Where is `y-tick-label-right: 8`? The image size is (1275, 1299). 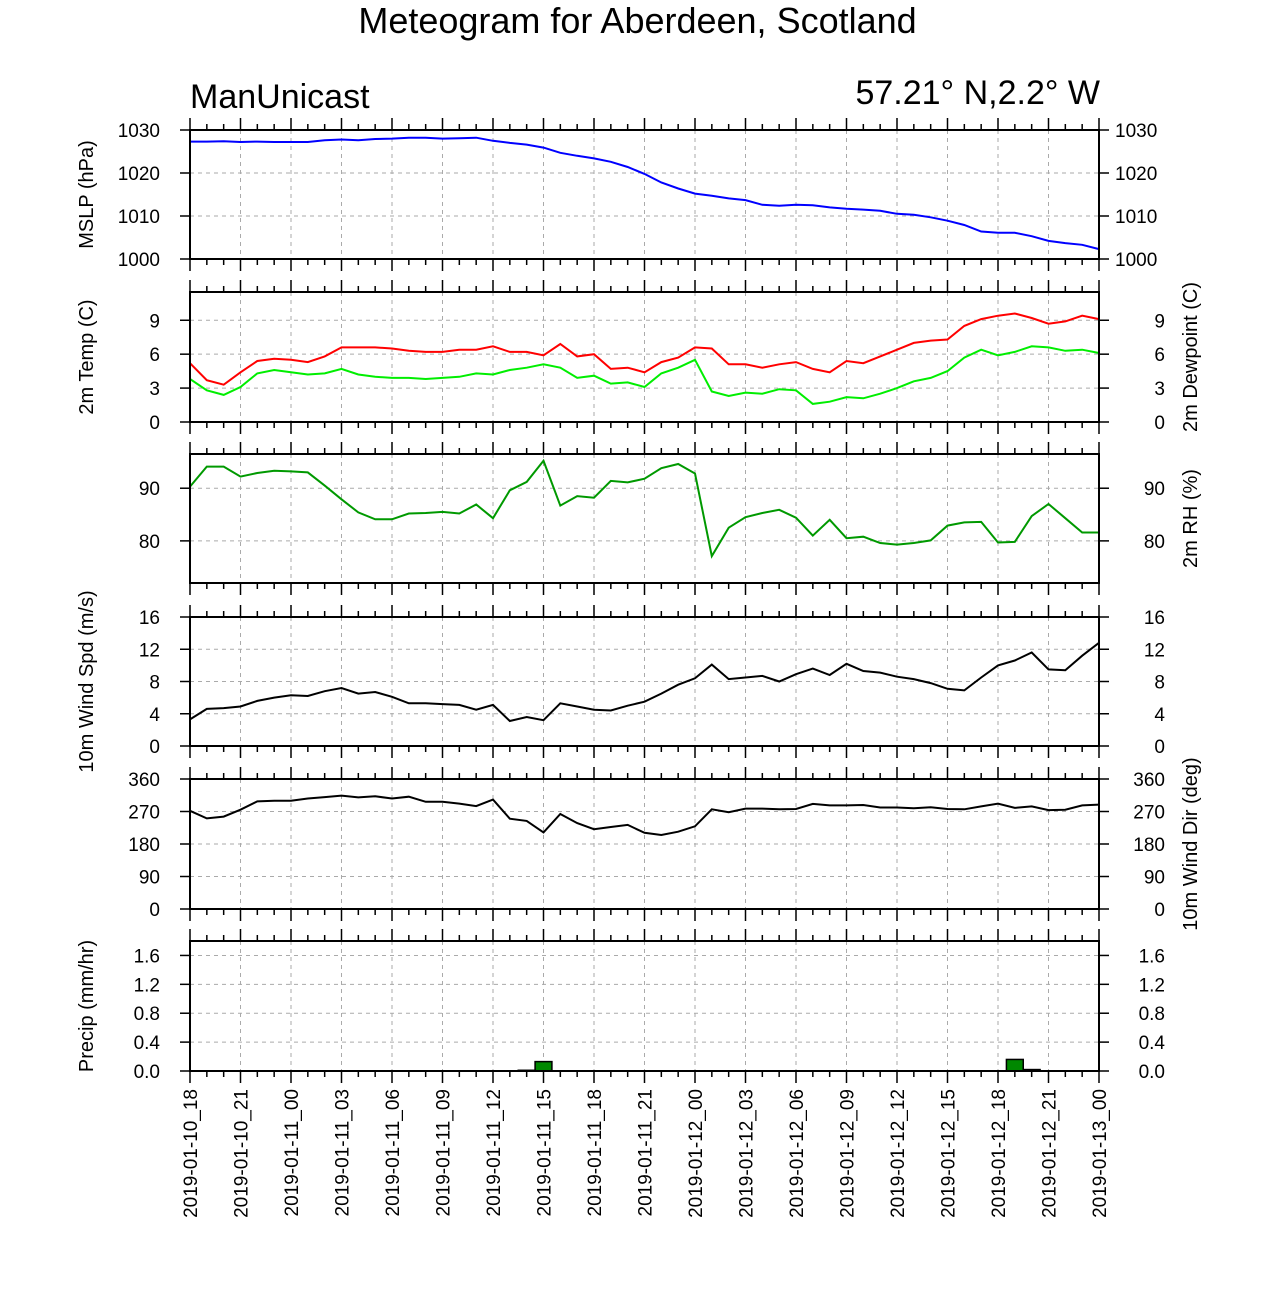 y-tick-label-right: 8 is located at coordinates (1159, 683).